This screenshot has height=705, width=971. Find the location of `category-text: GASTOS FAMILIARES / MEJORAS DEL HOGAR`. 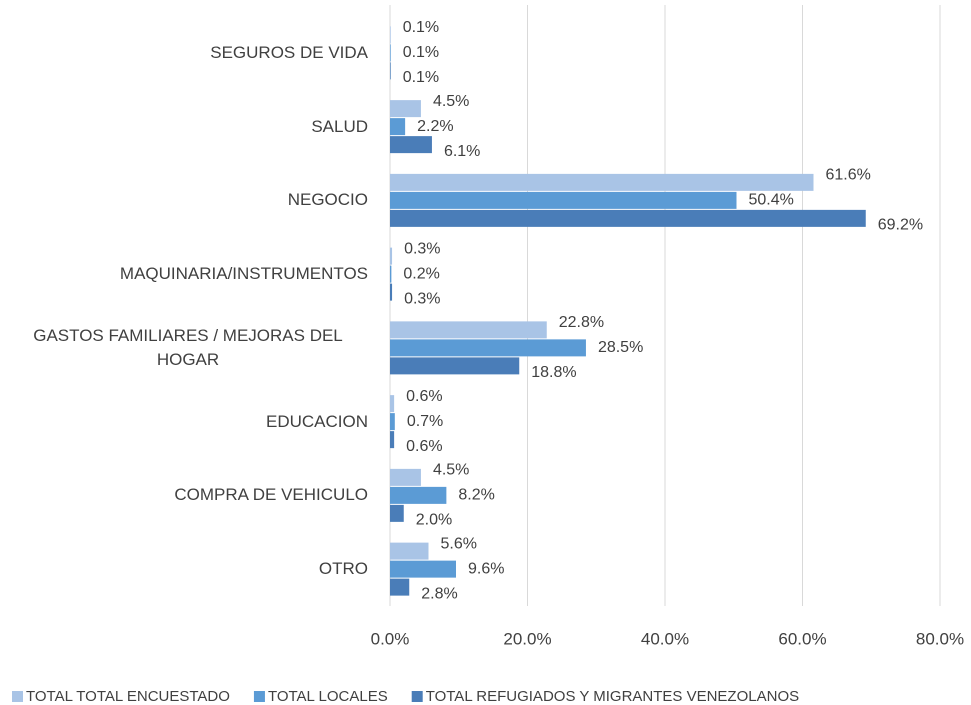

category-text: GASTOS FAMILIARES / MEJORAS DEL HOGAR is located at coordinates (188, 347).